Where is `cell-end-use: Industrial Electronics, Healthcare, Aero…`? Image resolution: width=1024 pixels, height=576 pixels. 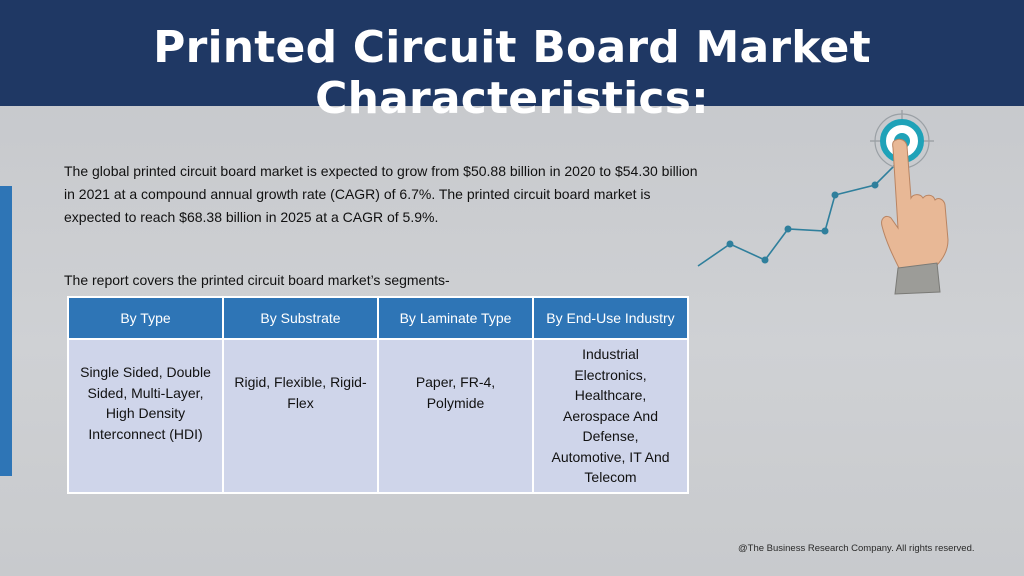 cell-end-use: Industrial Electronics, Healthcare, Aero… is located at coordinates (610, 416).